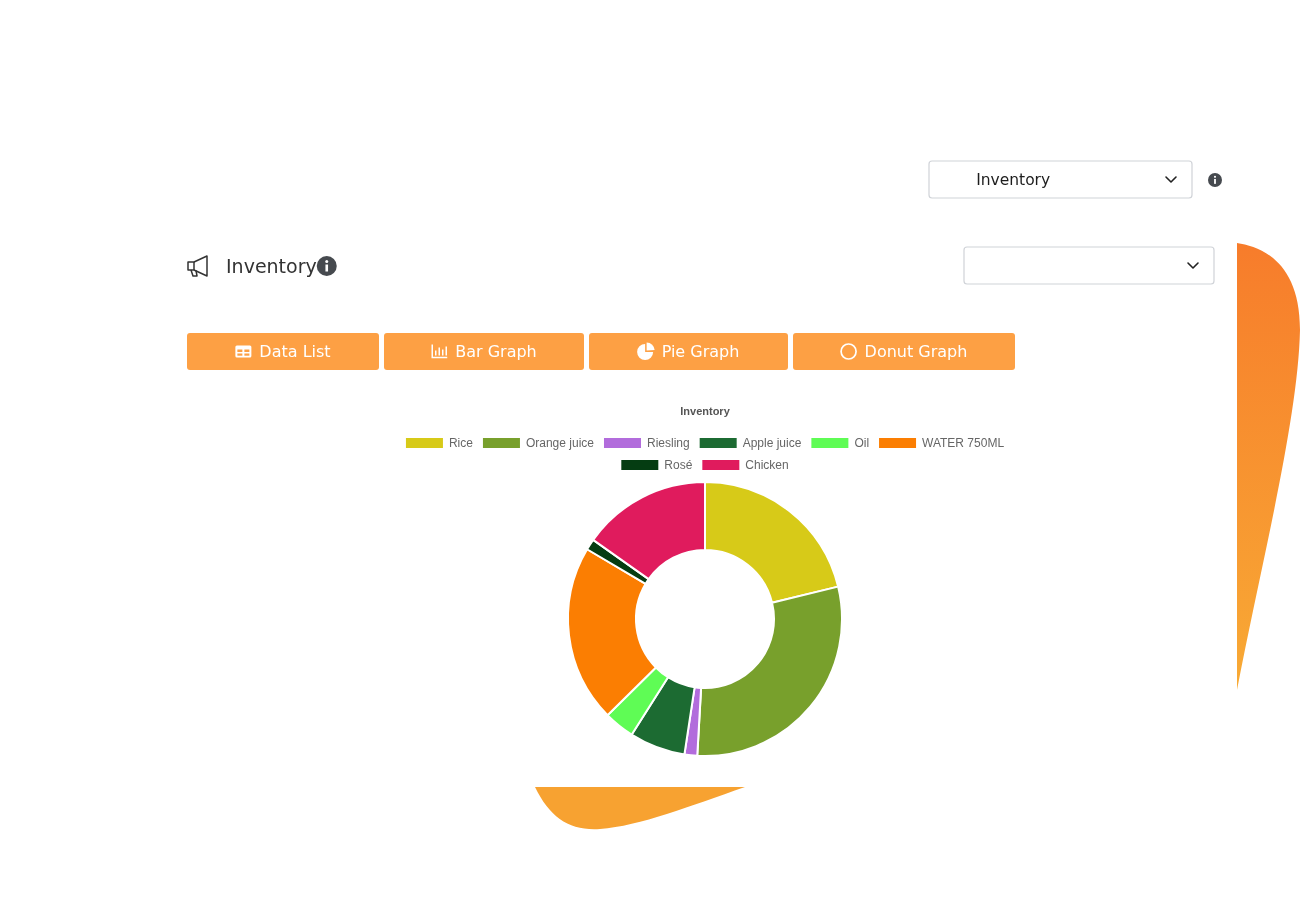 Image resolution: width=1300 pixels, height=900 pixels. Describe the element at coordinates (678, 465) in the screenshot. I see `legend-label: Rosé` at that location.